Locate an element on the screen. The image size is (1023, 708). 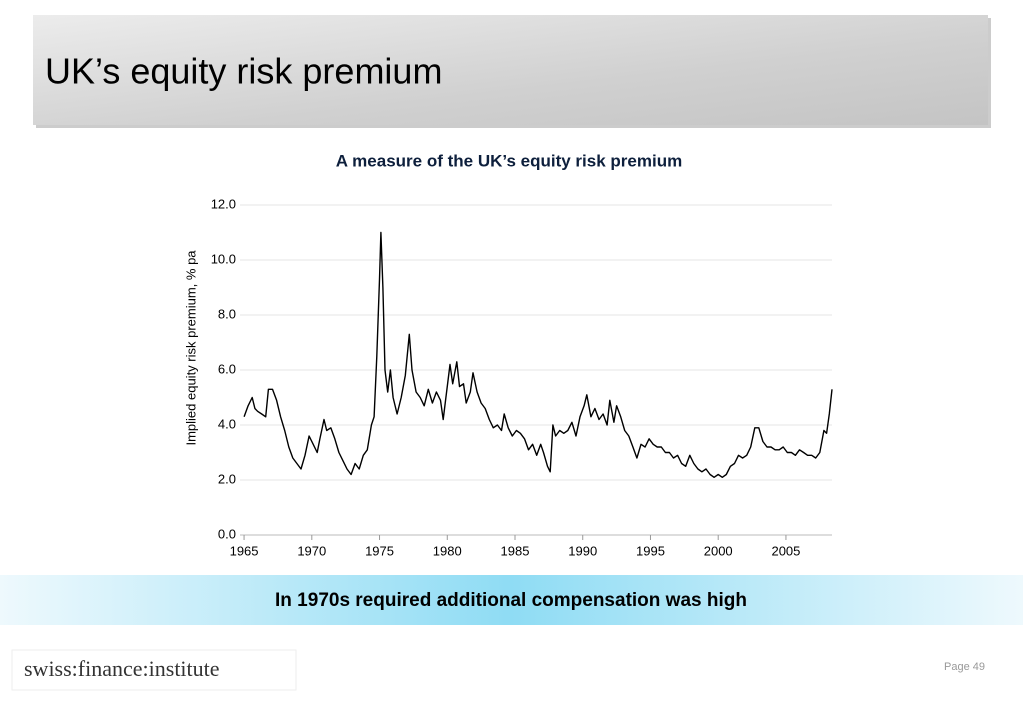
x-tick-label: 1980 is located at coordinates (447, 550).